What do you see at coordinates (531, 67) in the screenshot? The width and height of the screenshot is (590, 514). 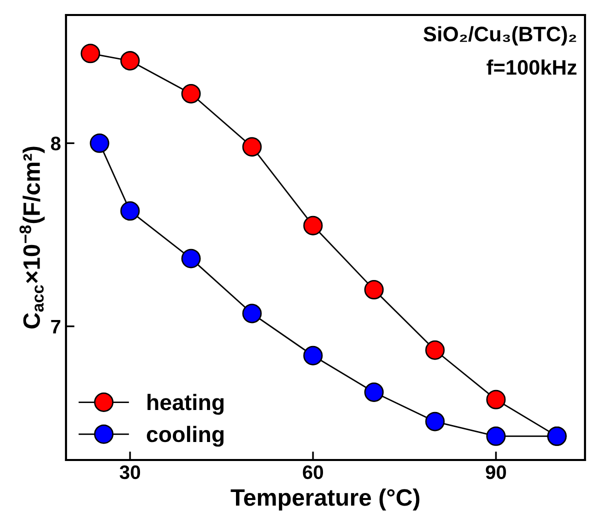 I see `annotation: f=100kHz` at bounding box center [531, 67].